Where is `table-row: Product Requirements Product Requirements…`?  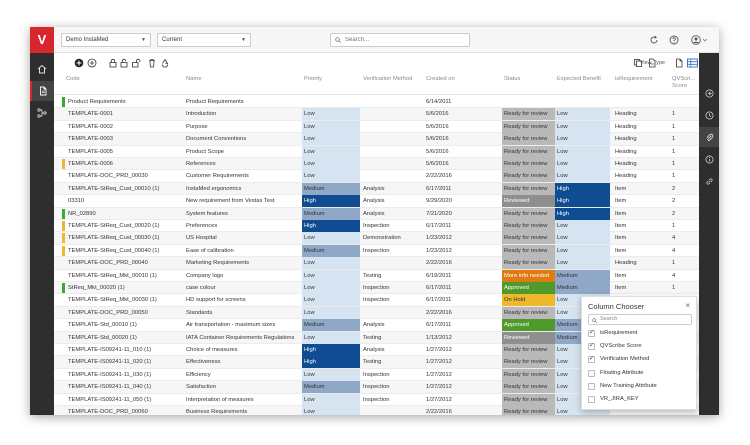
table-row: Product Requirements Product Requirements… is located at coordinates (376, 102).